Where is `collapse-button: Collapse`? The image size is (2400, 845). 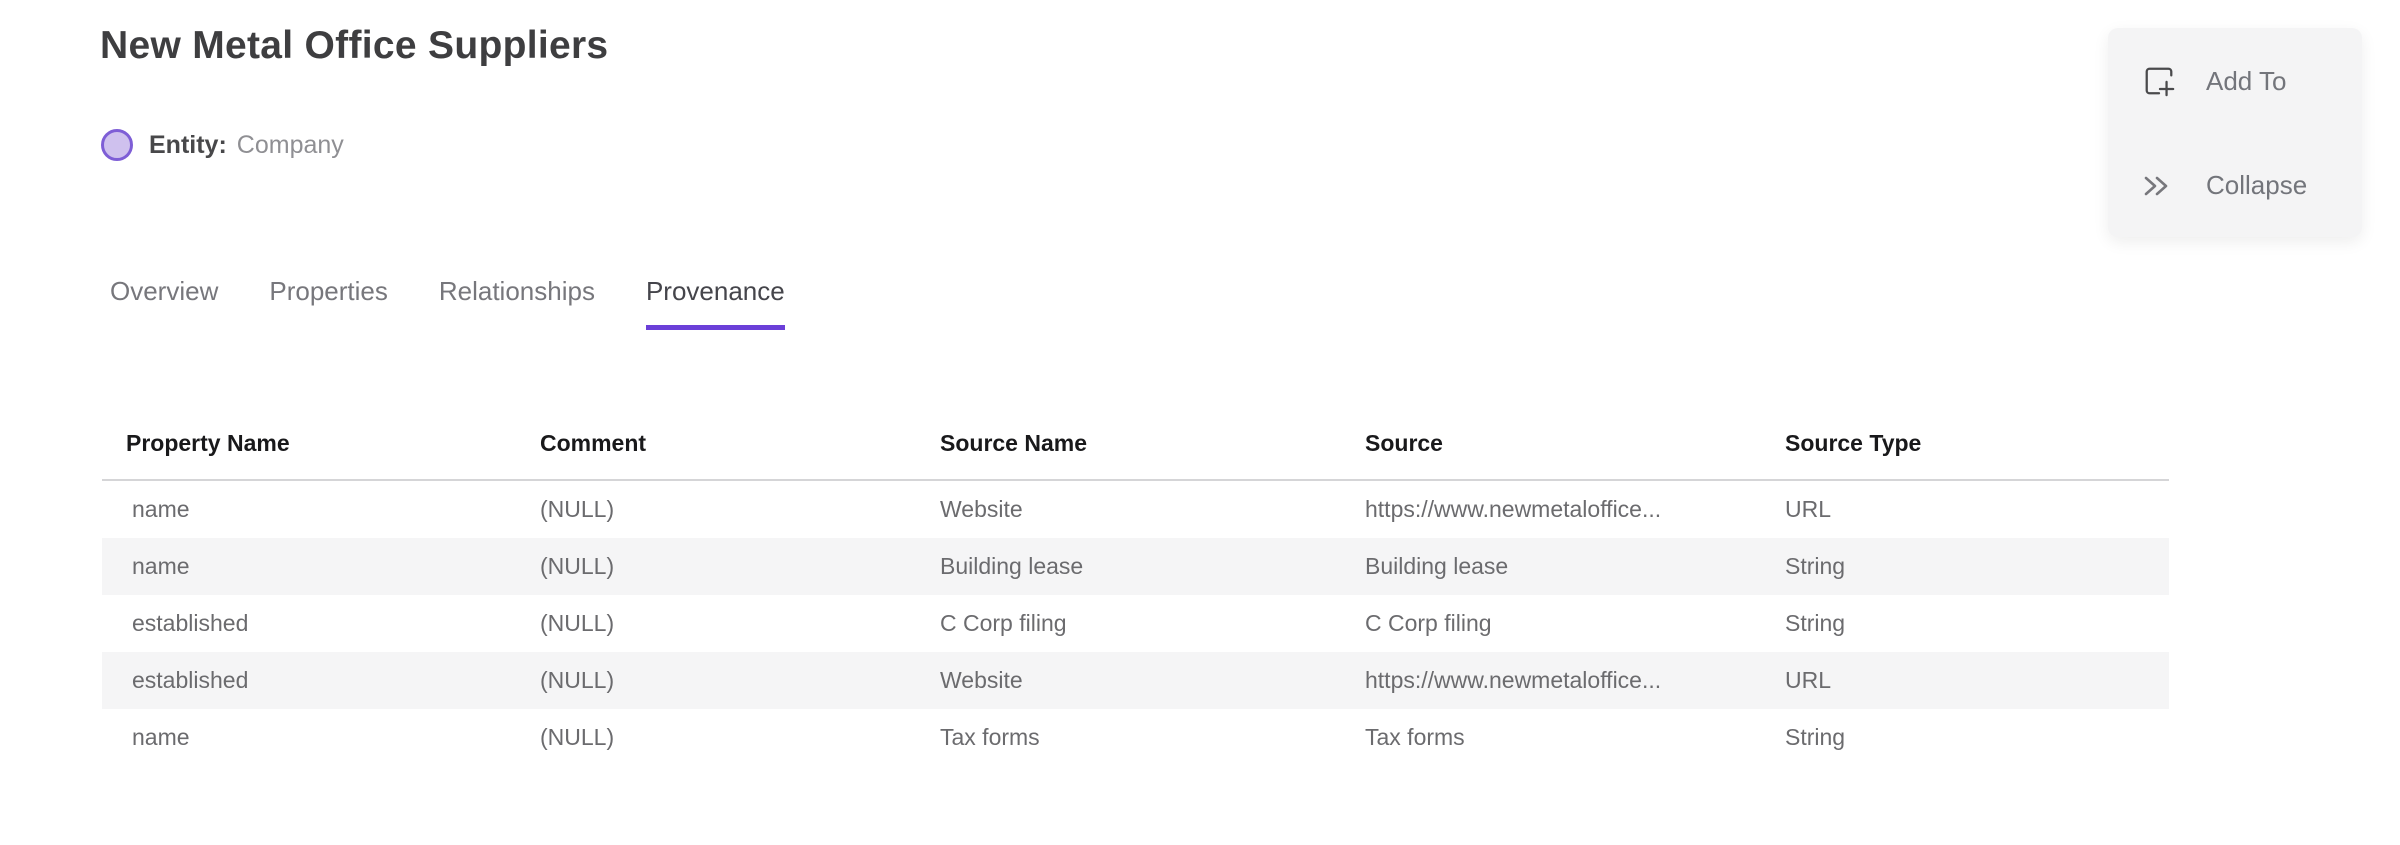 collapse-button: Collapse is located at coordinates (2252, 185).